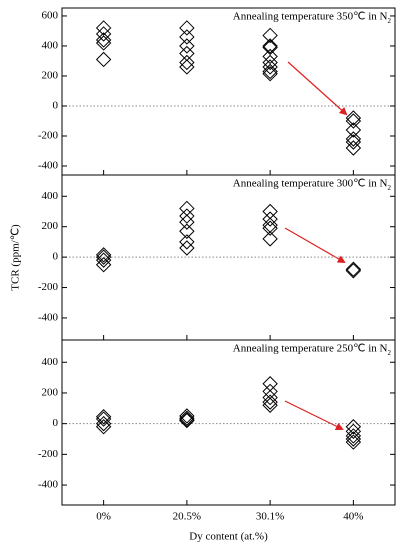  I want to click on x-tick-label: 20.5%, so click(187, 517).